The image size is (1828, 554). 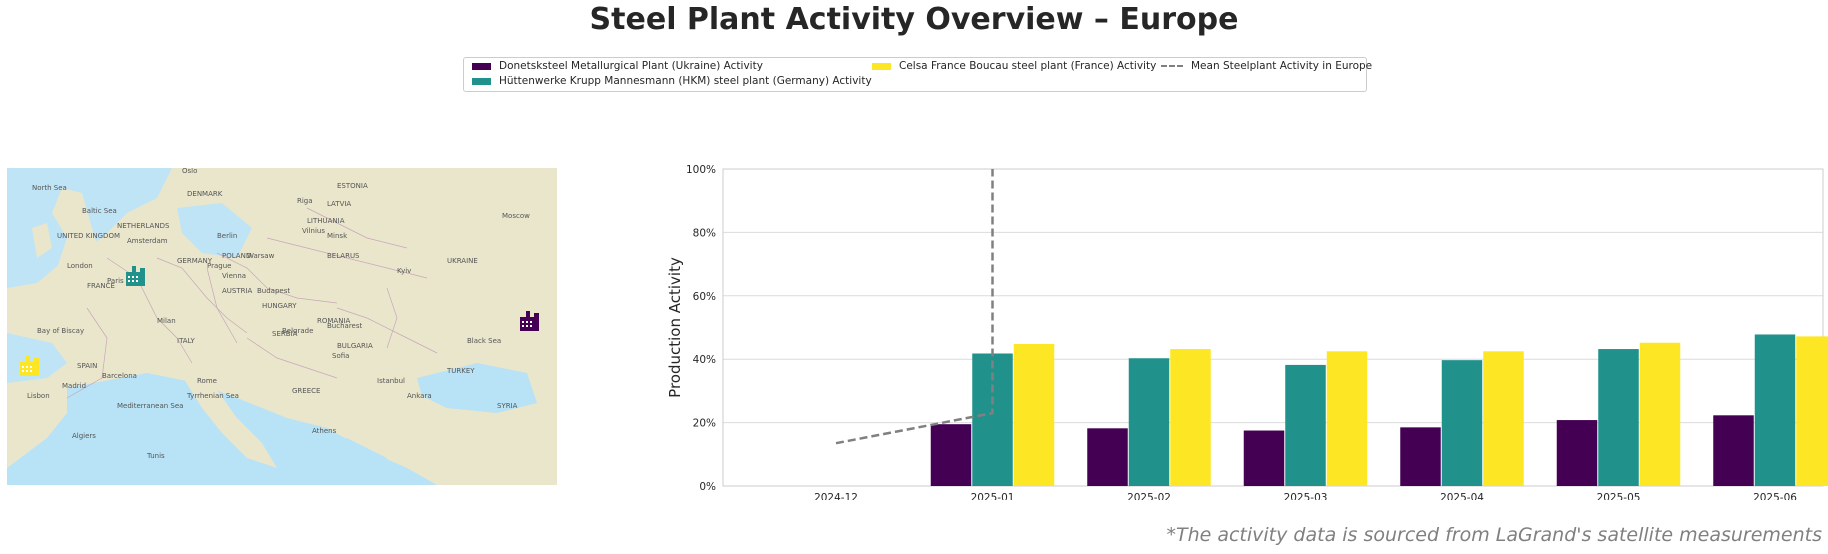 What do you see at coordinates (1149, 496) in the screenshot?
I see `x-tick-label: 2025-02` at bounding box center [1149, 496].